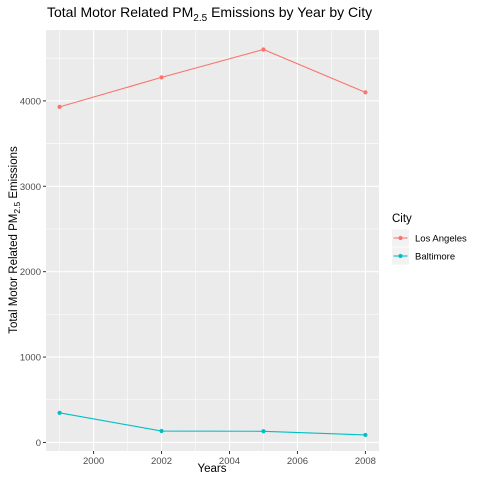  Describe the element at coordinates (30, 101) in the screenshot. I see `y-tick-label: 4000` at that location.